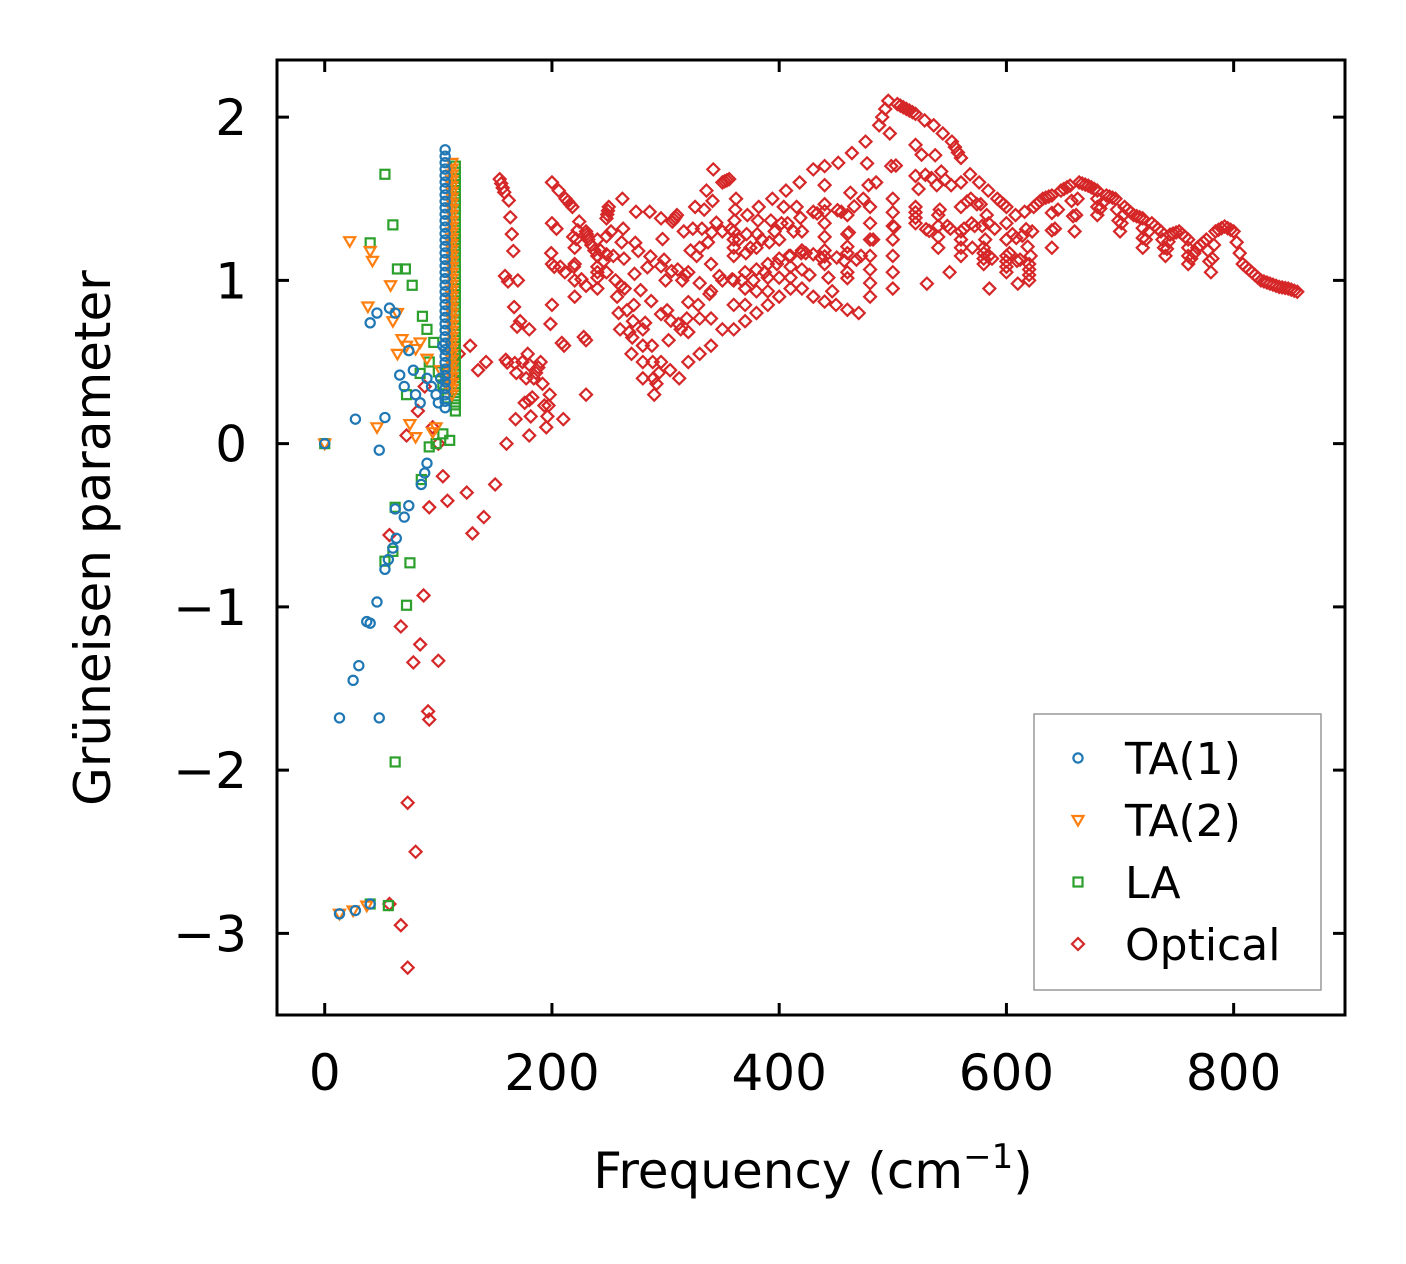 Image resolution: width=1406 pixels, height=1264 pixels. I want to click on x-tick-label: 0, so click(325, 1073).